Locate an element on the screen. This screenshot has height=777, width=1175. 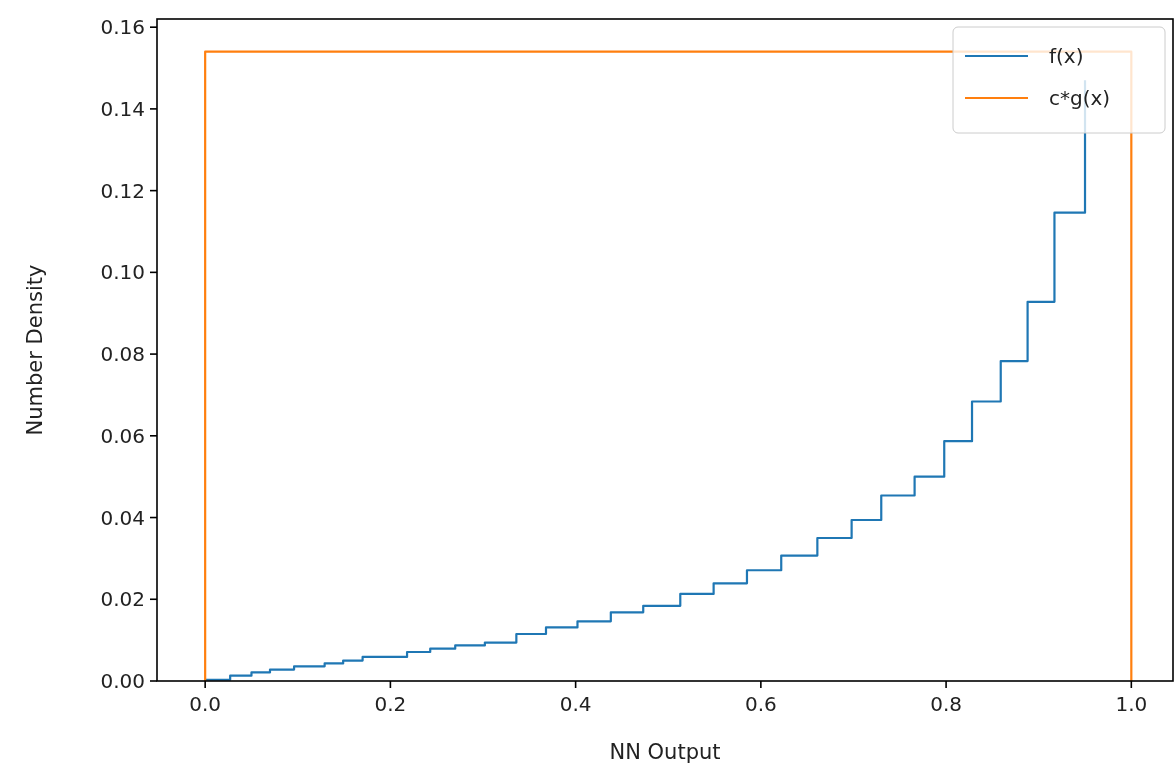
y-tick-label: 0.12 is located at coordinates (122, 190).